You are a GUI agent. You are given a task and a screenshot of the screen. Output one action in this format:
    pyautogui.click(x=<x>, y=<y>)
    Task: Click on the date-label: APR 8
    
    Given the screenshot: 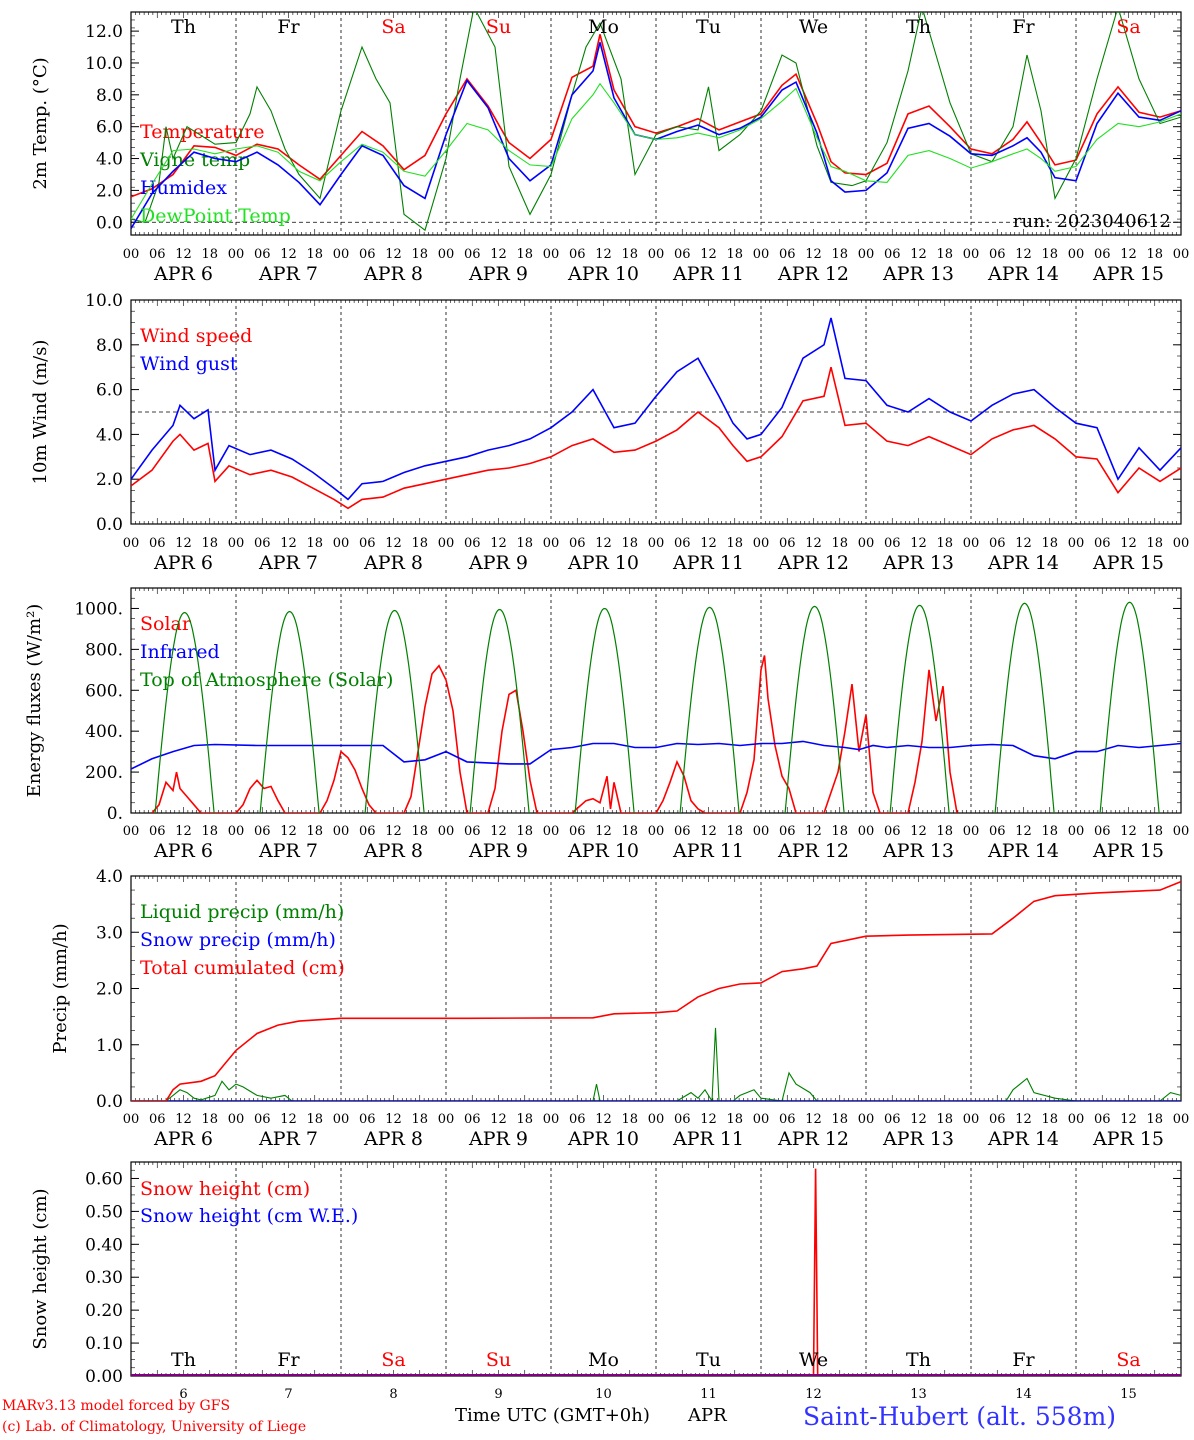 What is the action you would take?
    pyautogui.click(x=393, y=274)
    